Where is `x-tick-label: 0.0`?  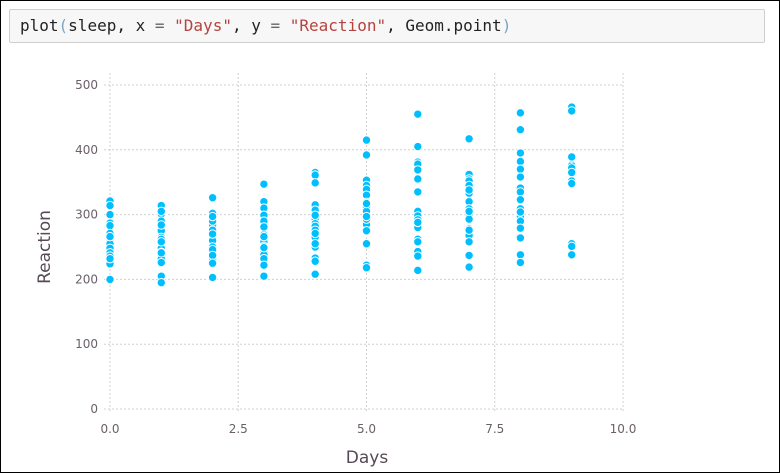 x-tick-label: 0.0 is located at coordinates (109, 429).